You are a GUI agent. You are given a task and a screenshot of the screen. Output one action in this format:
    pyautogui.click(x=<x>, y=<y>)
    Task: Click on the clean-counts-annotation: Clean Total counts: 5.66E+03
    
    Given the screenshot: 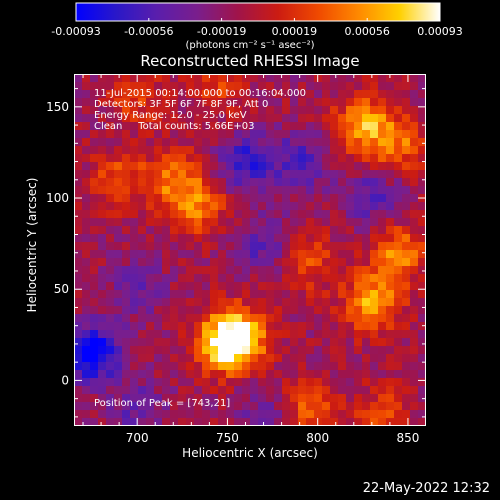 What is the action you would take?
    pyautogui.click(x=174, y=126)
    